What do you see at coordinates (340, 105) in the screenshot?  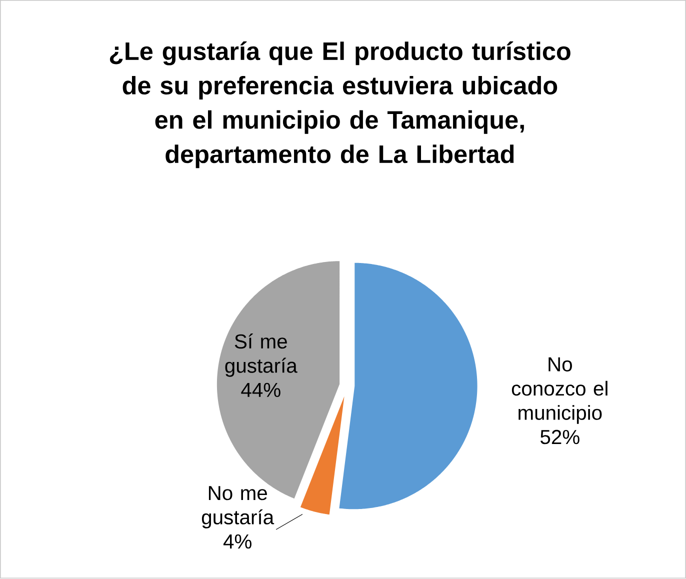 I see `chart-title: ¿Le gustaría que El producto turístico de su preferencia estuviera ubicado en el municipio de Tamanique, departamento de La Libertad` at bounding box center [340, 105].